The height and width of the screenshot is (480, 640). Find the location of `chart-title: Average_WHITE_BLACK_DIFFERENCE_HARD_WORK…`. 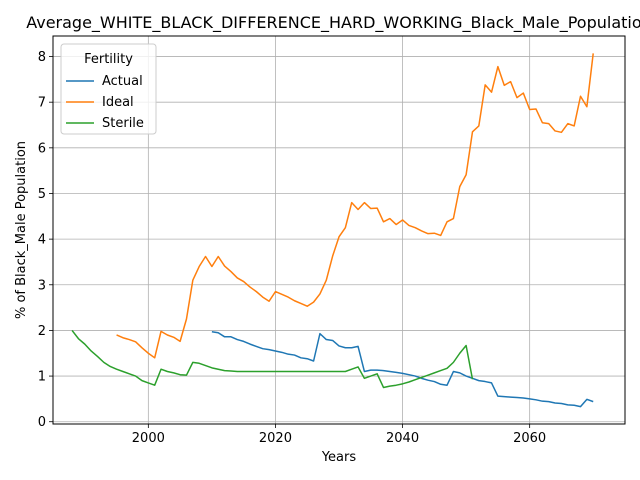

chart-title: Average_WHITE_BLACK_DIFFERENCE_HARD_WORK… is located at coordinates (333, 23).